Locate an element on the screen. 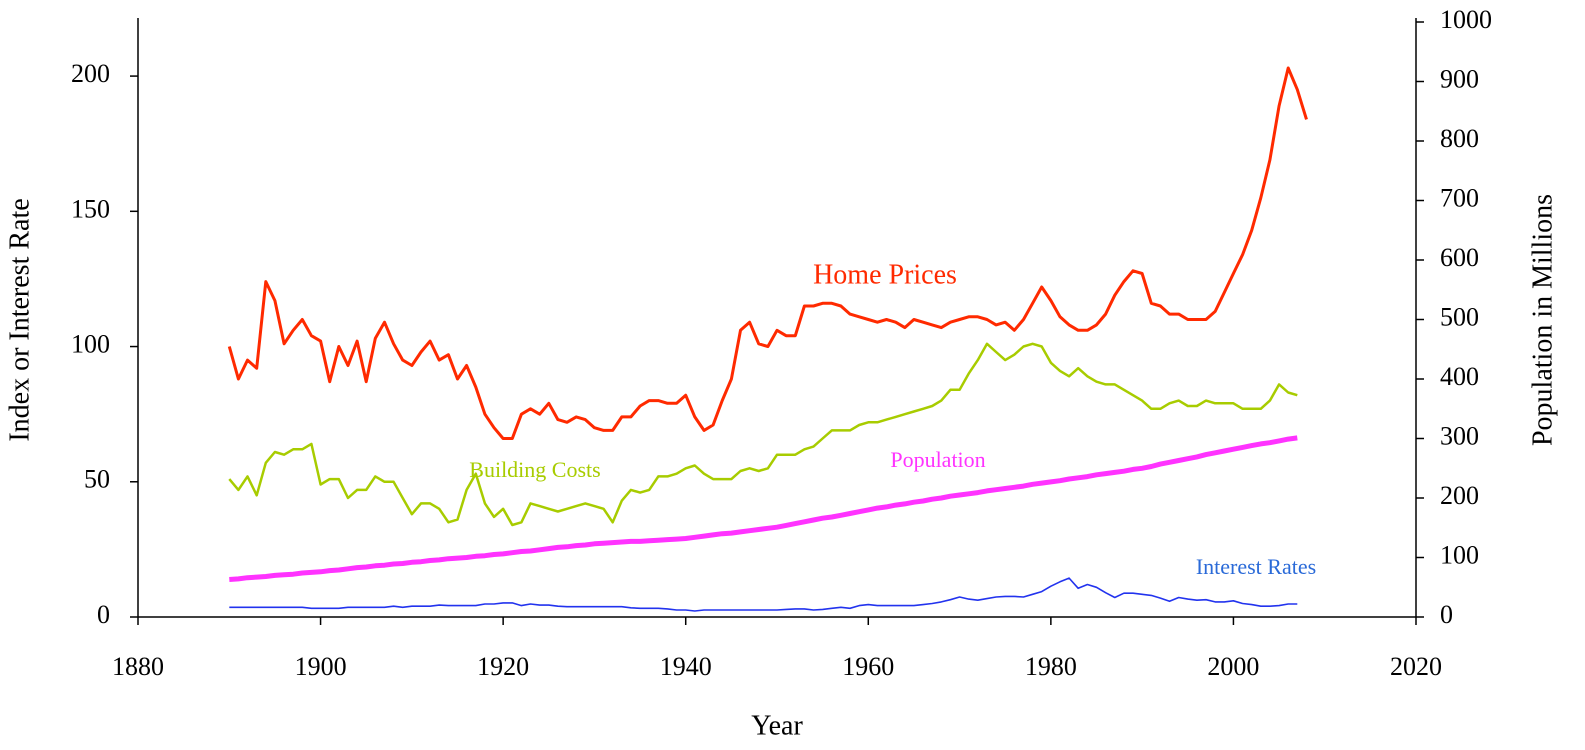 This screenshot has height=750, width=1585. x-tick-label: 1940 is located at coordinates (686, 666).